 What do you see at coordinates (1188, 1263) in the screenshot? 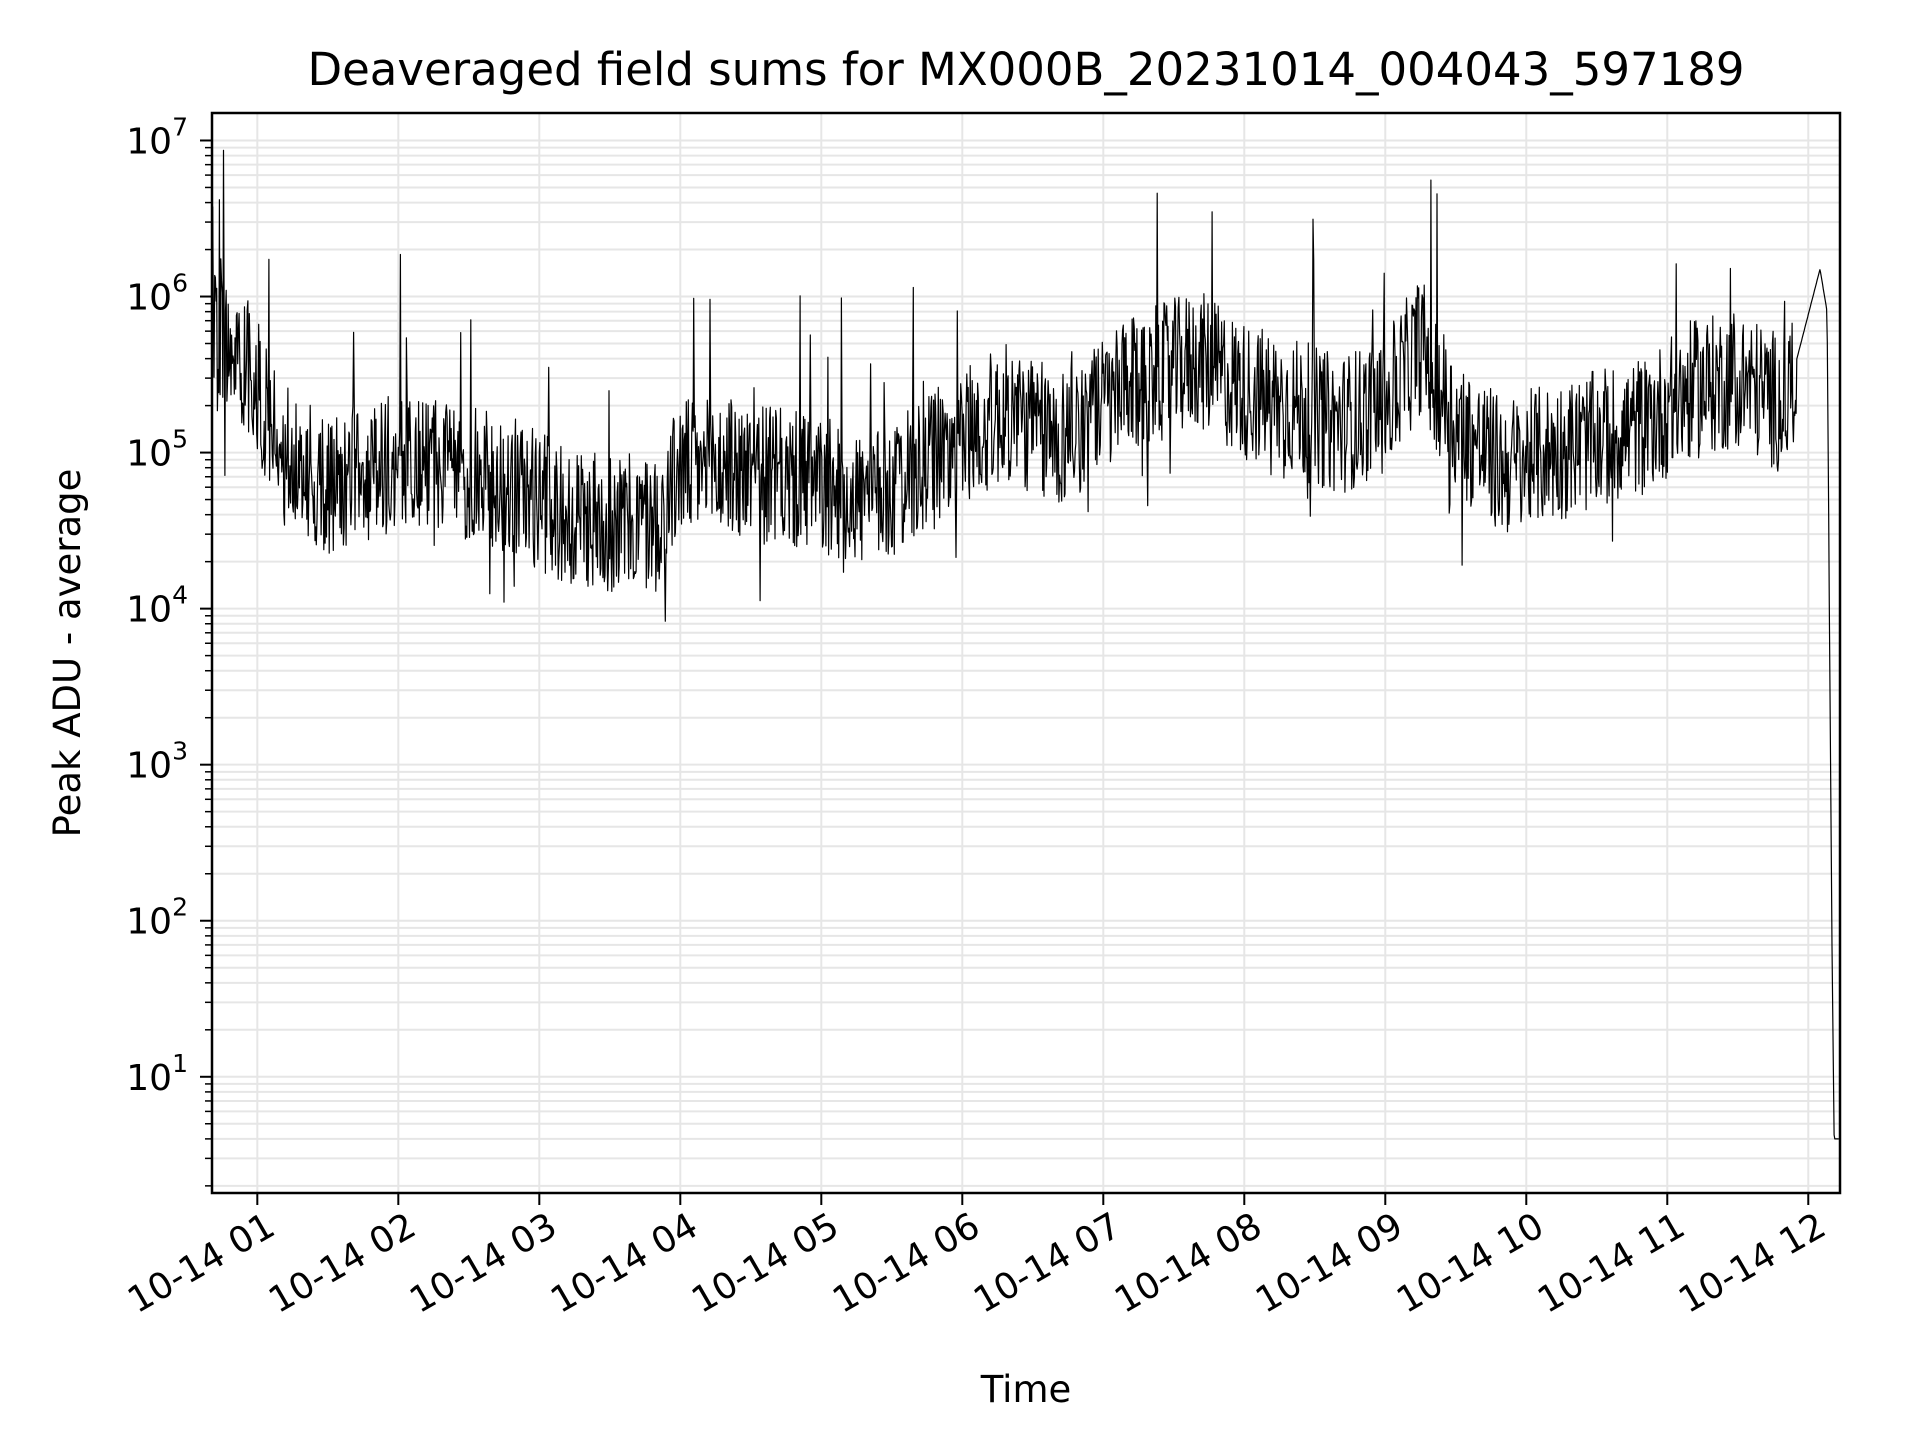
I see `x-tick-label: 10-14 08` at bounding box center [1188, 1263].